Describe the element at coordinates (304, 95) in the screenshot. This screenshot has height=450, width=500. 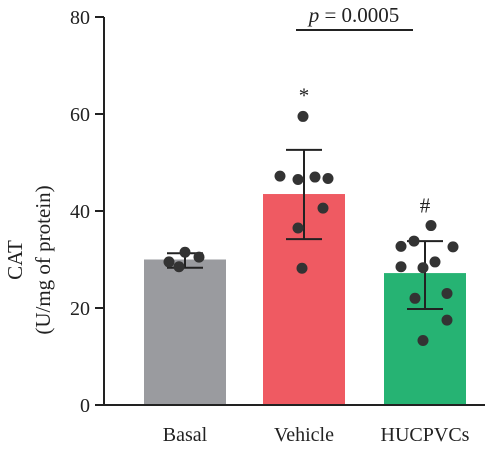
I see `significance-asterisk: *` at that location.